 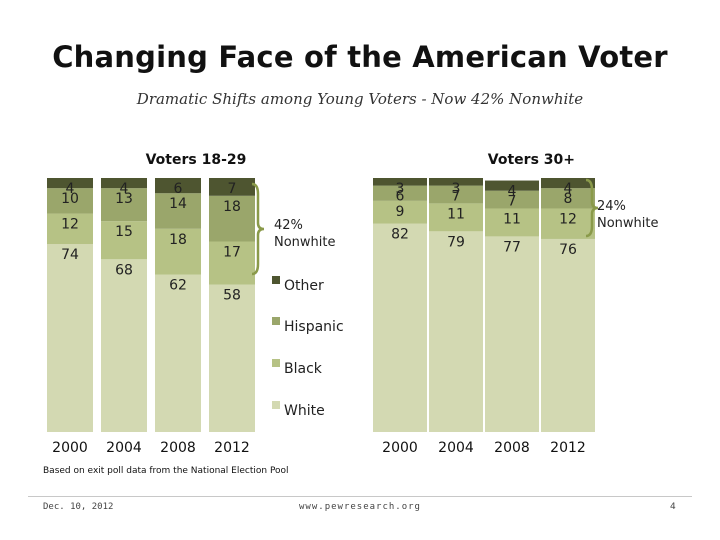 What do you see at coordinates (276, 405) in the screenshot?
I see `legend-swatch-white` at bounding box center [276, 405].